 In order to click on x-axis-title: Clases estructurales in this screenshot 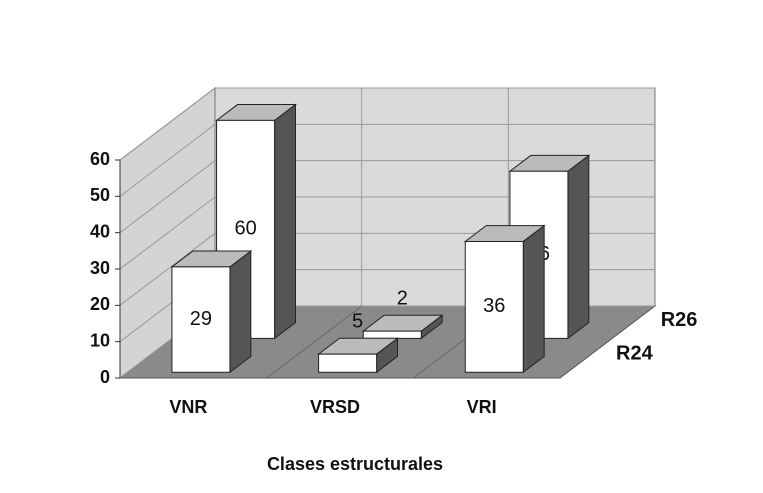, I will do `click(355, 464)`.